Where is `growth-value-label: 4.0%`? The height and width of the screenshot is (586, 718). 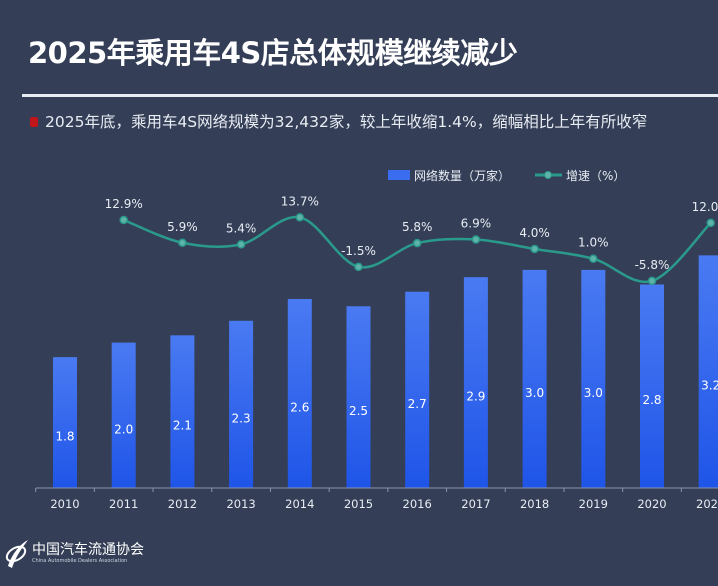
growth-value-label: 4.0% is located at coordinates (534, 233).